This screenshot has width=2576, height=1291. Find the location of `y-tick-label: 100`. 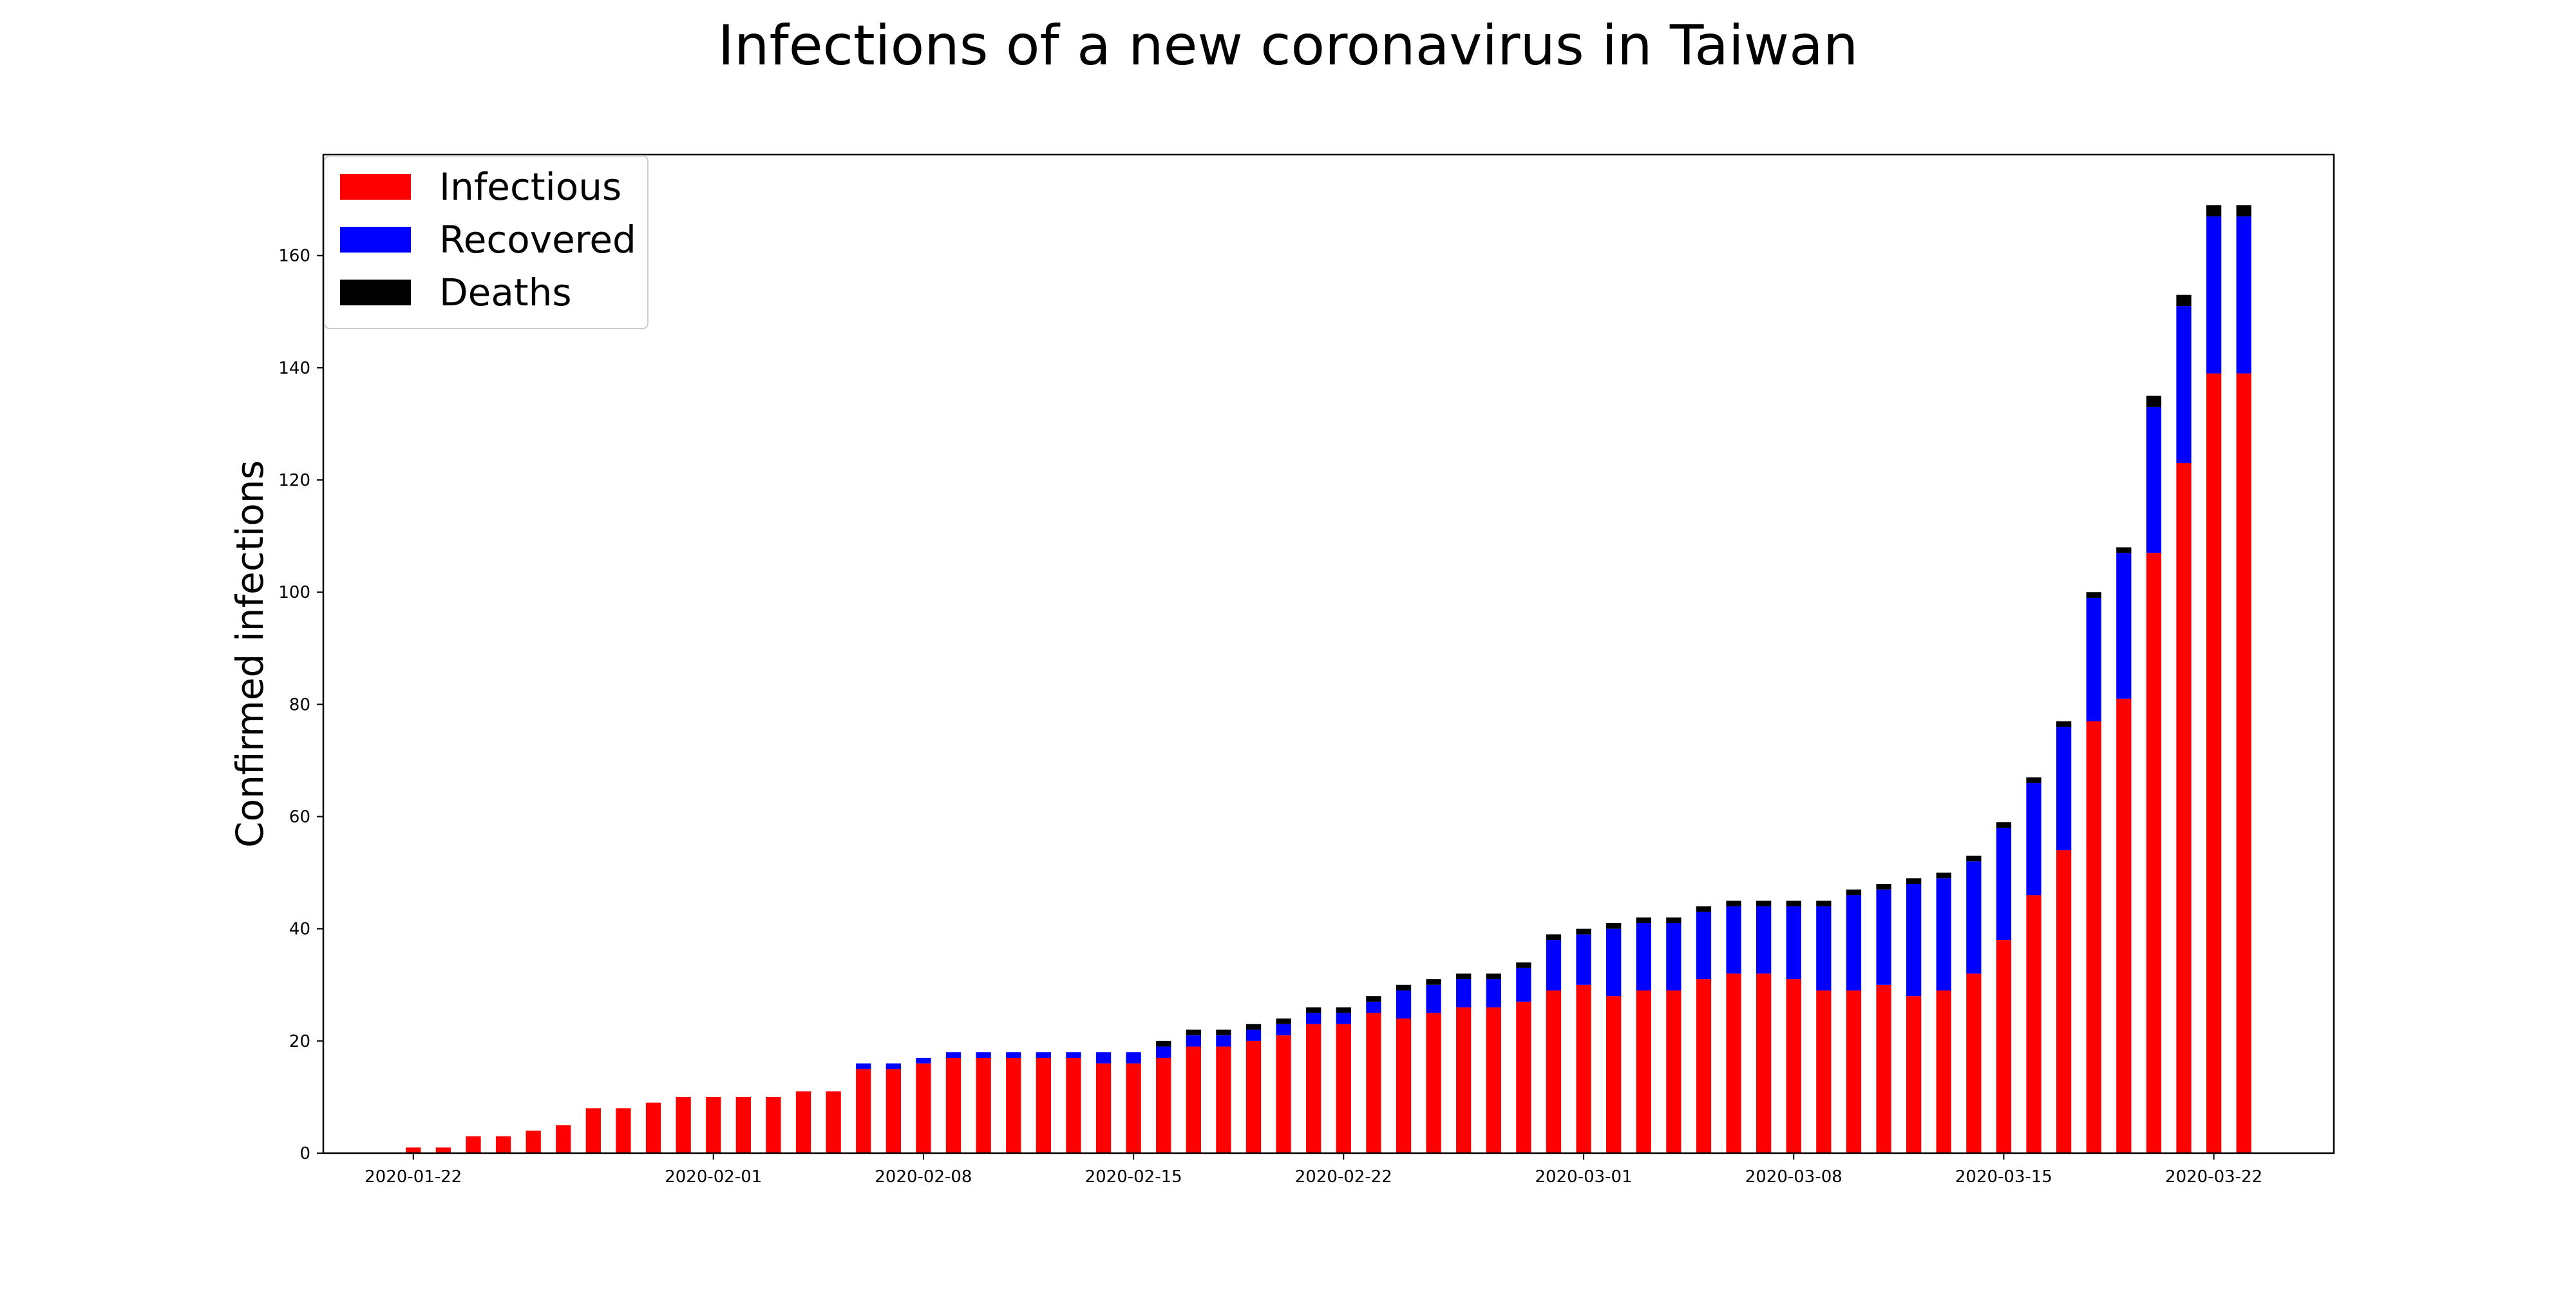

y-tick-label: 100 is located at coordinates (294, 592).